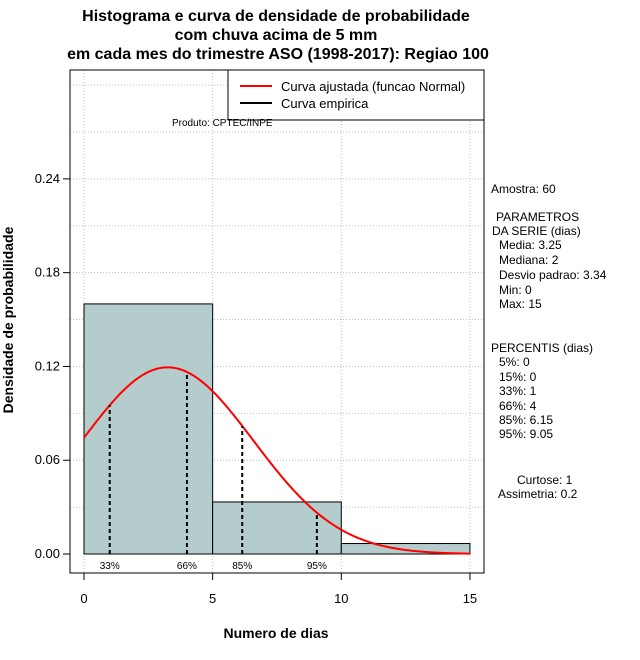 This screenshot has width=640, height=660. What do you see at coordinates (526, 420) in the screenshot?
I see `percentile-85: 85%: 6.15` at bounding box center [526, 420].